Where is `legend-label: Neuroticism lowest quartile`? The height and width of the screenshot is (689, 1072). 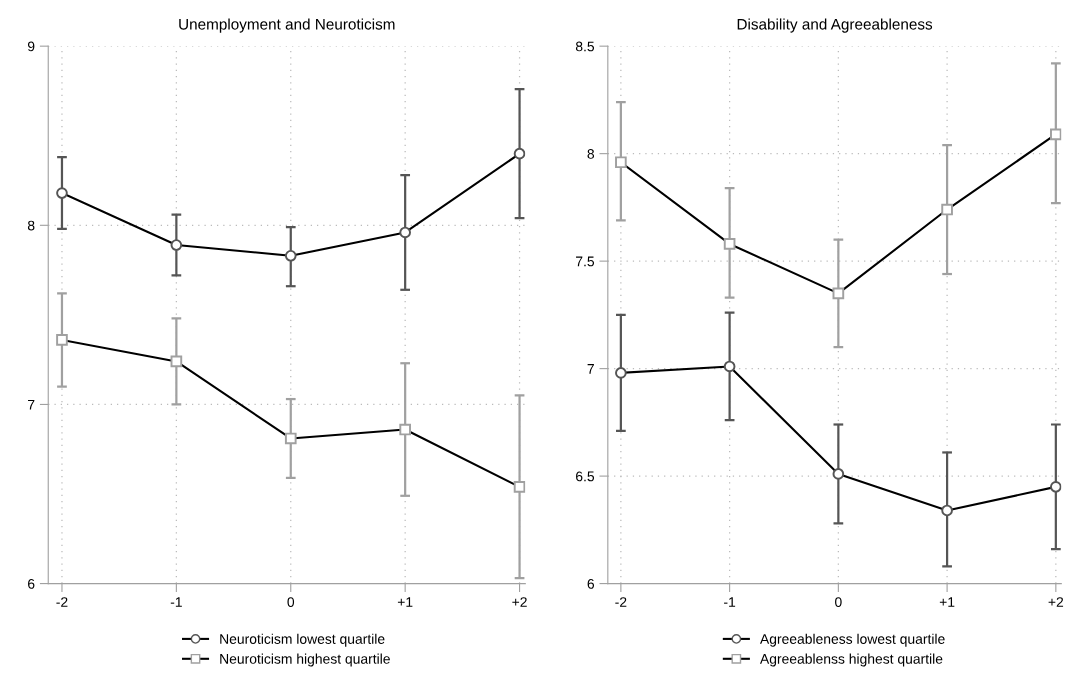
legend-label: Neuroticism lowest quartile is located at coordinates (302, 640).